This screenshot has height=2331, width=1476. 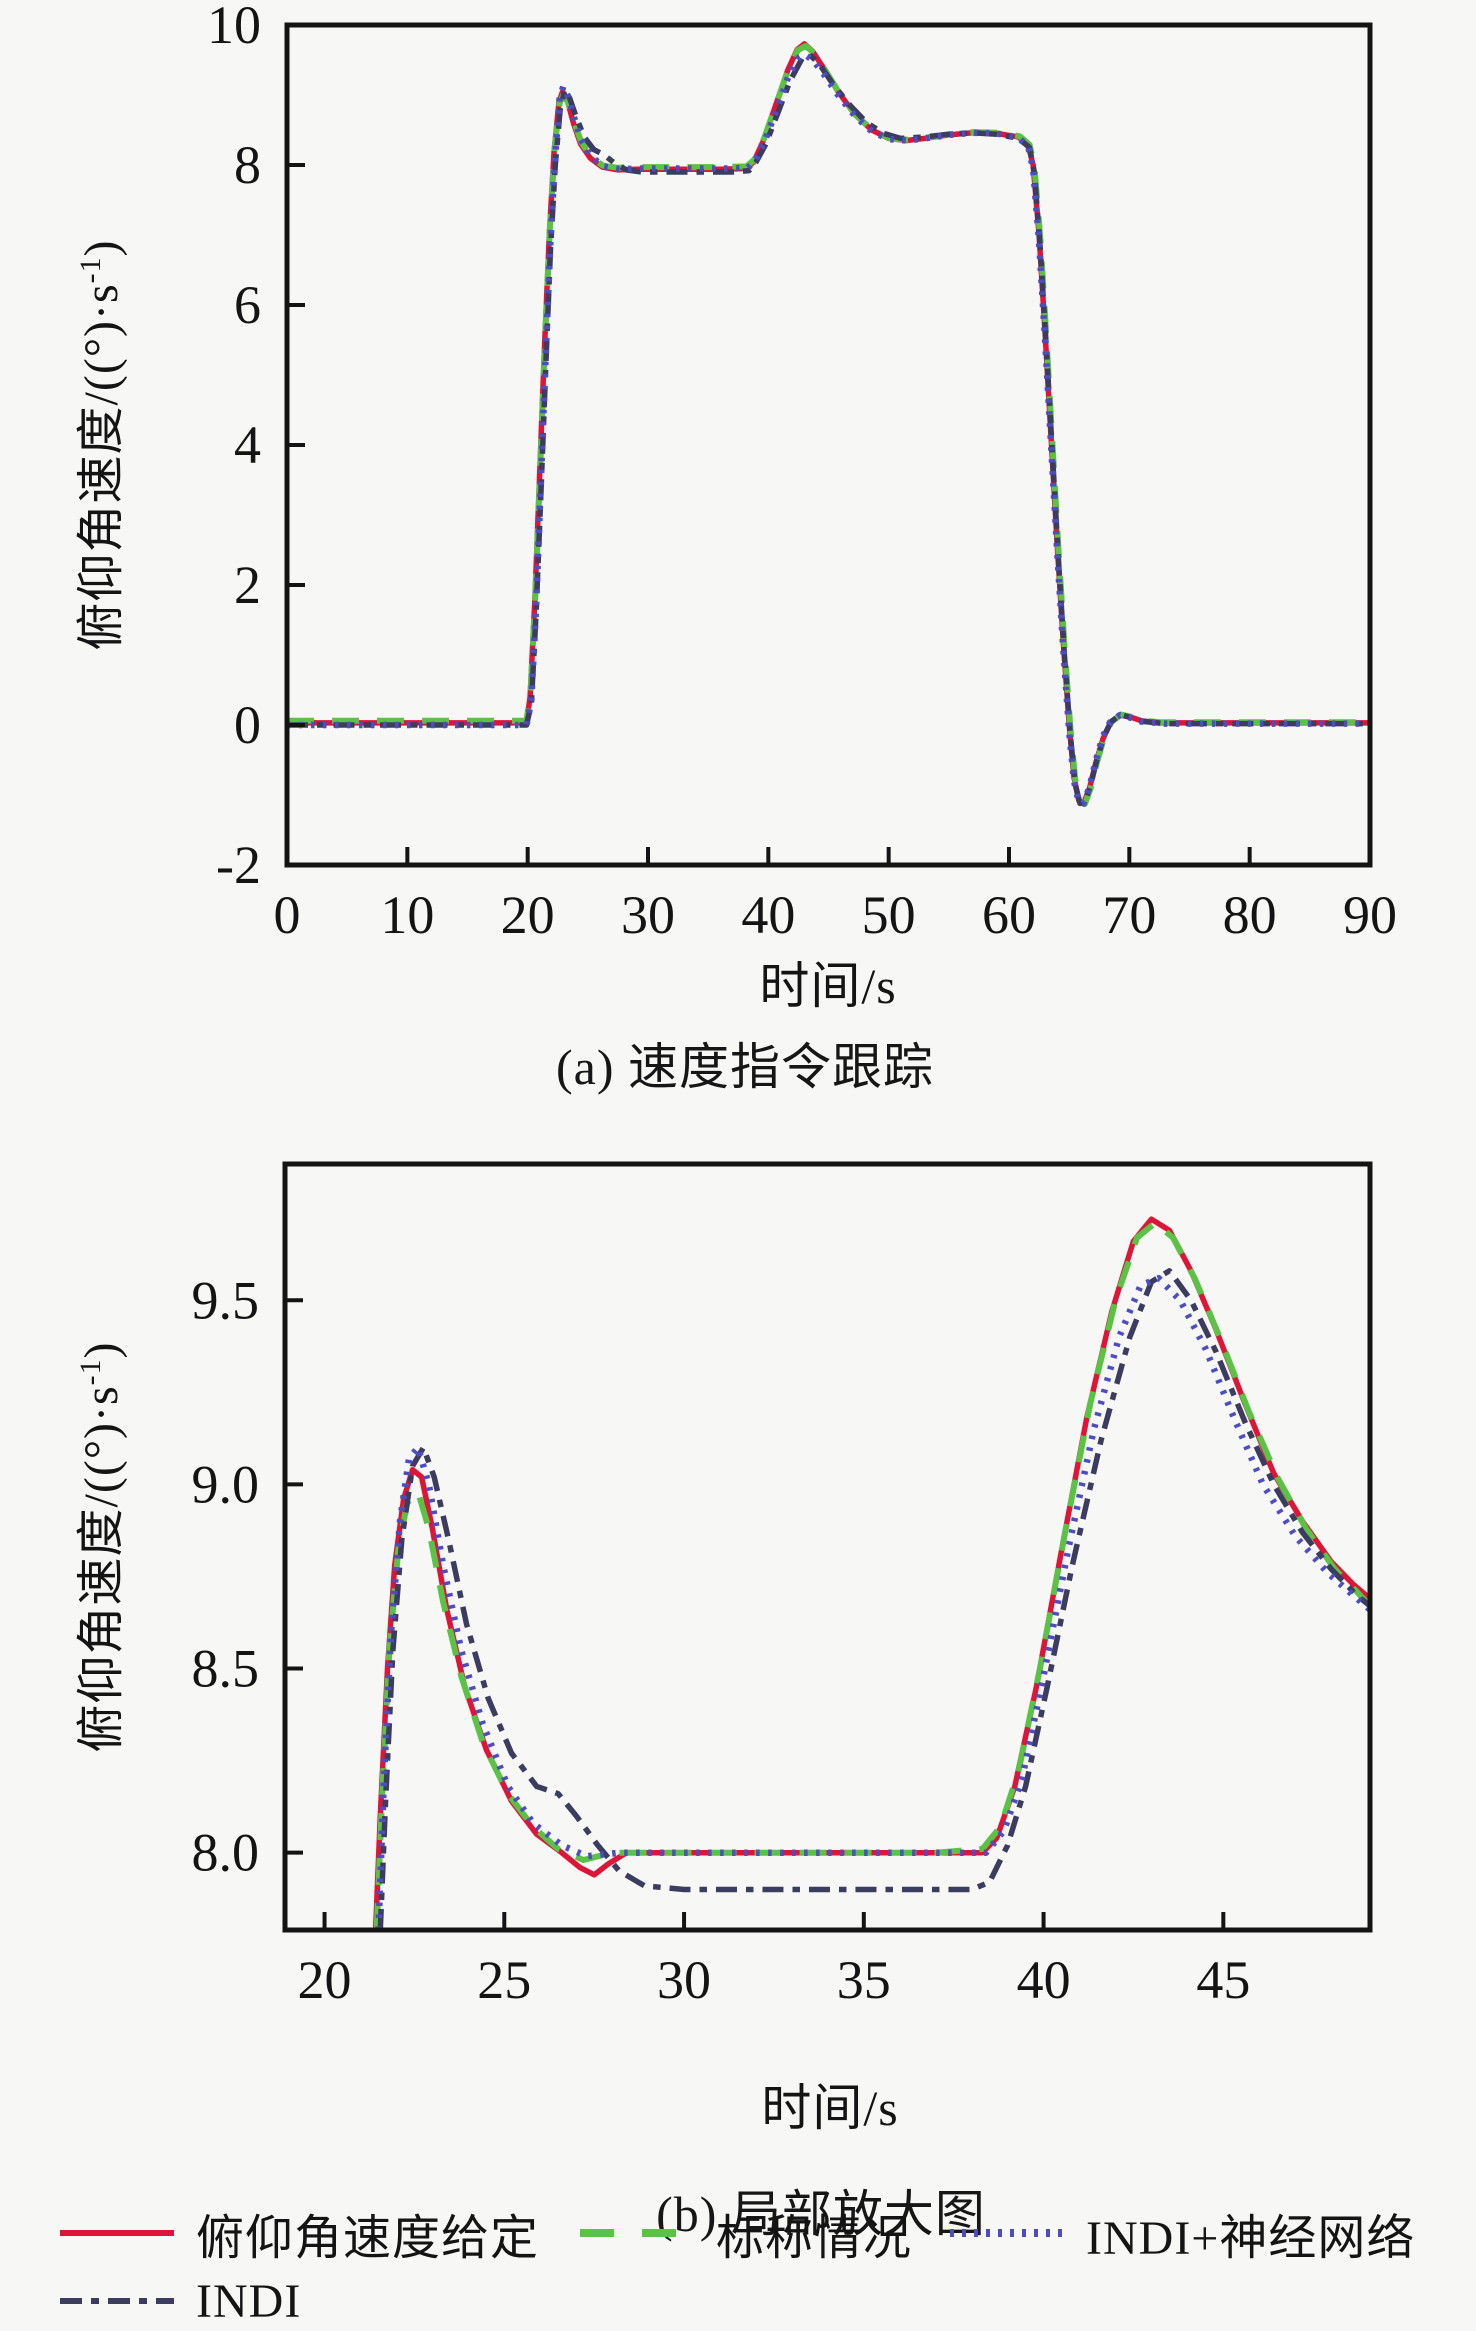 What do you see at coordinates (648, 915) in the screenshot?
I see `x-tick-label-a: 30` at bounding box center [648, 915].